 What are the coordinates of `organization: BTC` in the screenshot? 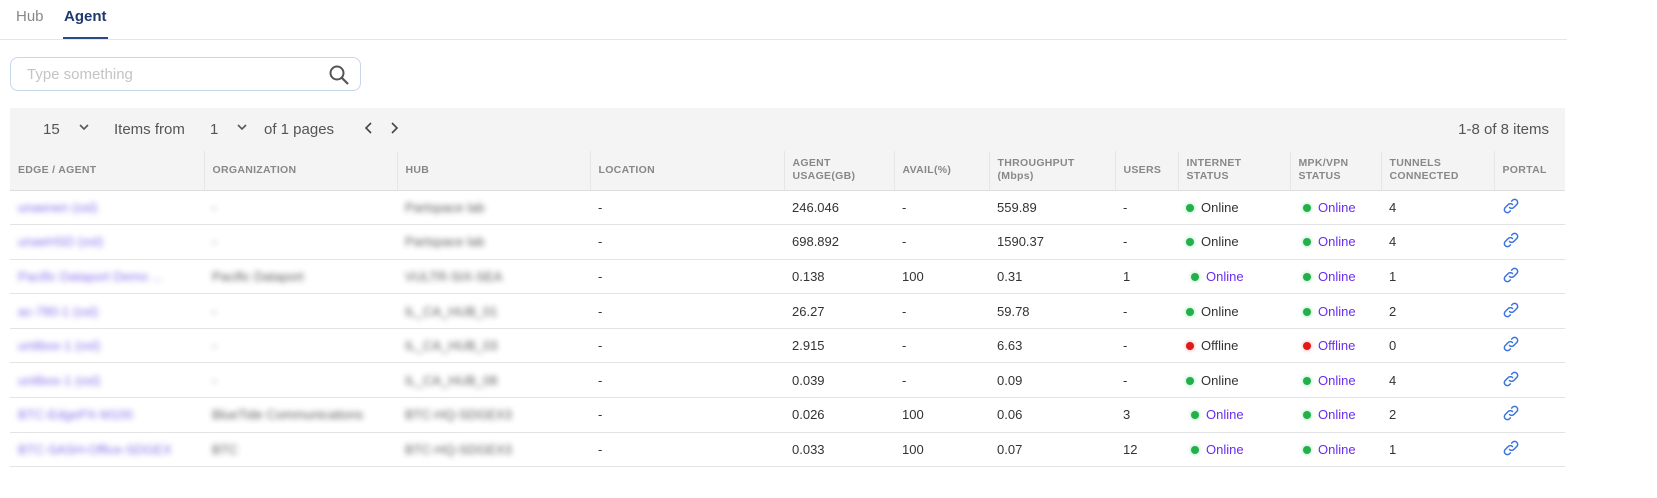 It's located at (300, 450).